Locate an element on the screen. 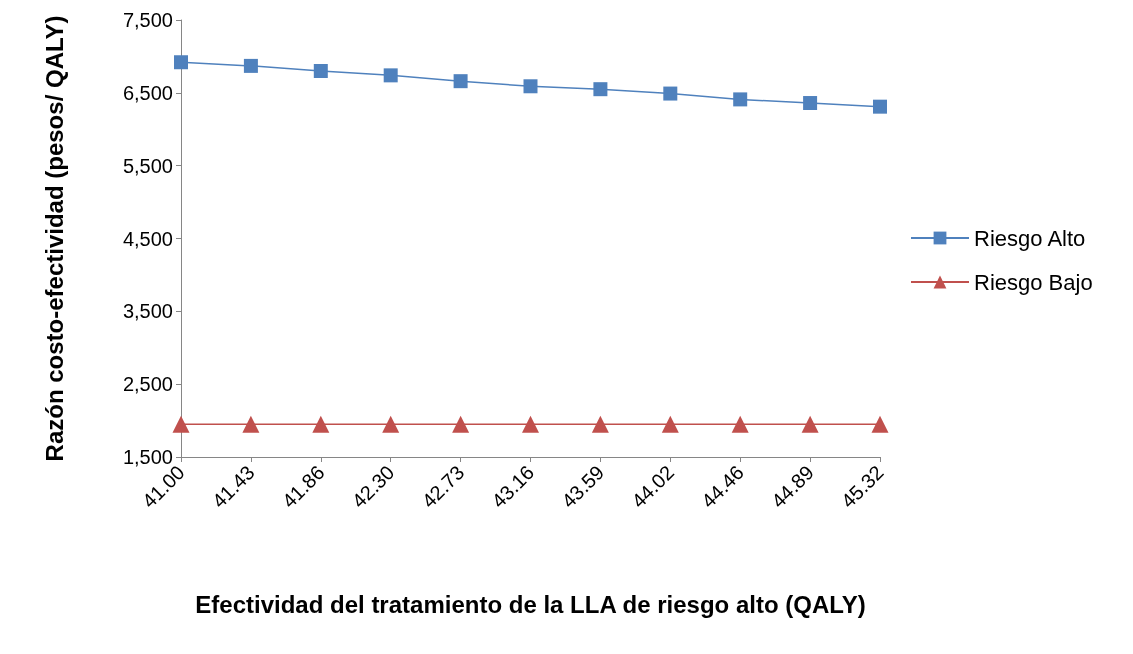 The image size is (1133, 654). y-tick-label: 1,500 is located at coordinates (147, 457).